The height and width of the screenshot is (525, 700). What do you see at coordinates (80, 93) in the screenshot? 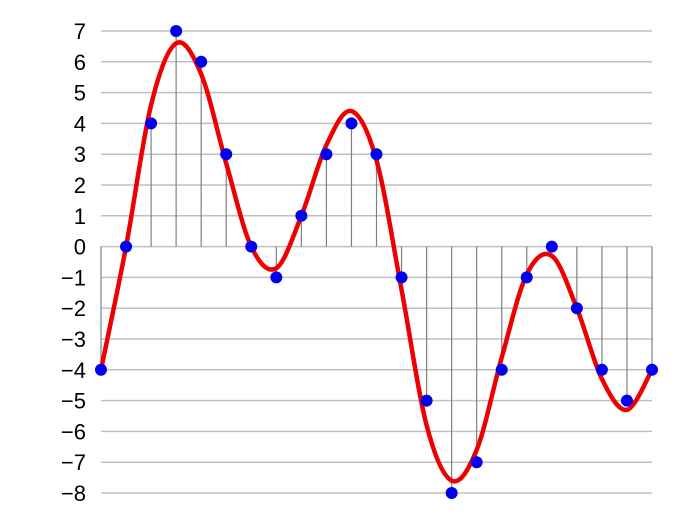
I see `y-tick-label: 5` at bounding box center [80, 93].